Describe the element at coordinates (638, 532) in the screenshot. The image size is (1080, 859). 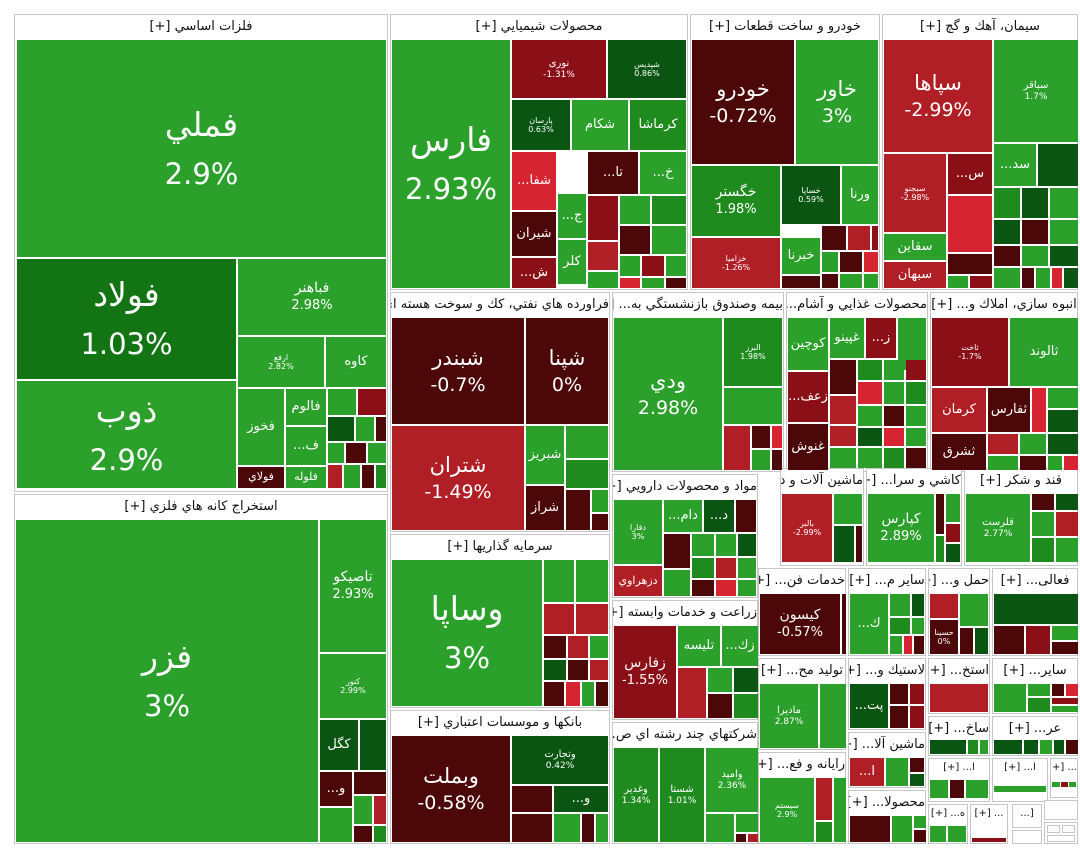
I see `tile-دفارا: دفارا 3%` at that location.